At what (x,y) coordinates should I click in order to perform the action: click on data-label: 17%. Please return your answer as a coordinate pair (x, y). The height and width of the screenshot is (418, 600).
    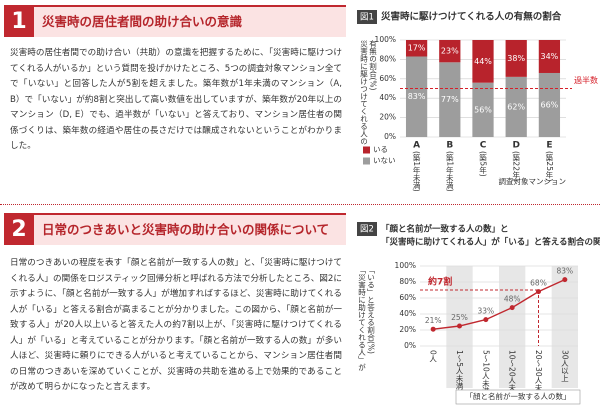
    Looking at the image, I should click on (417, 48).